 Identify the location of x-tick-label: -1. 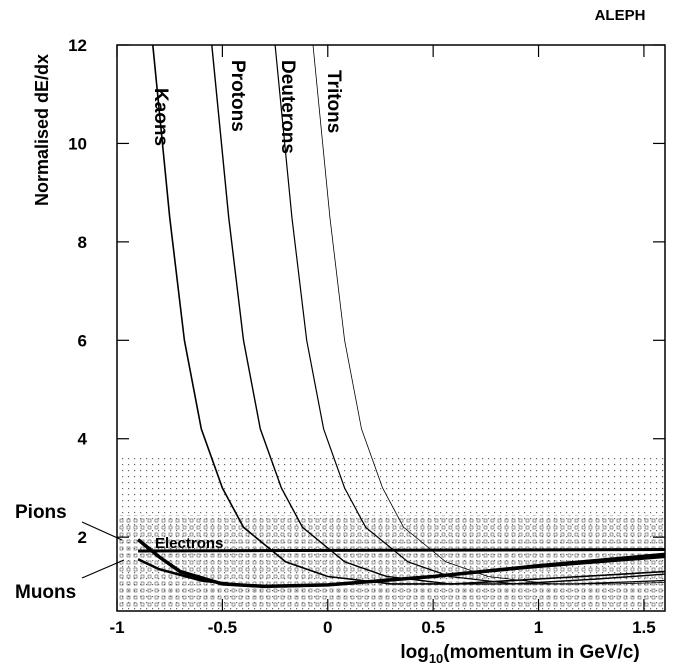
(116, 627).